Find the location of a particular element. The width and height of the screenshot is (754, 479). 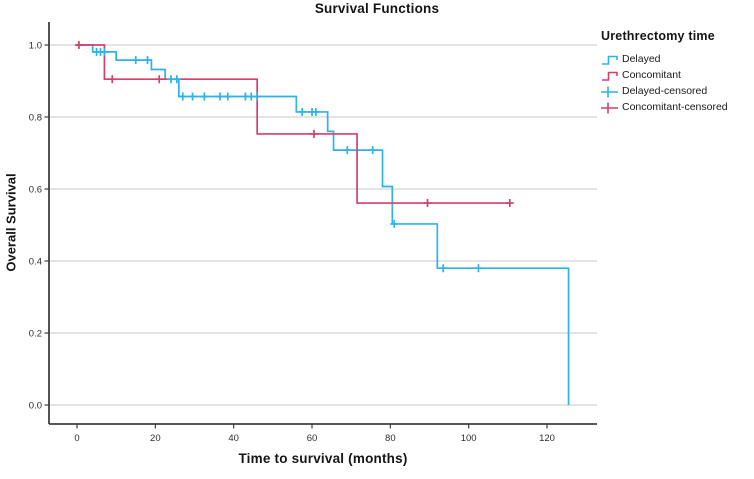

y-tick-label: 0.8 is located at coordinates (35, 118).